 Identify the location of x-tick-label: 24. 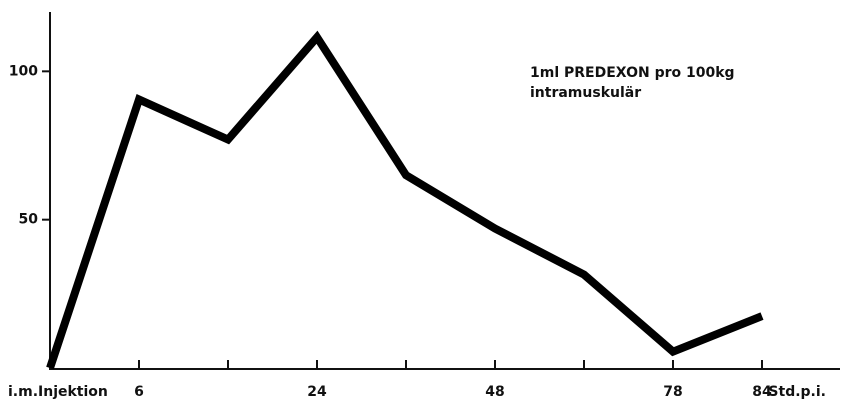
(317, 392).